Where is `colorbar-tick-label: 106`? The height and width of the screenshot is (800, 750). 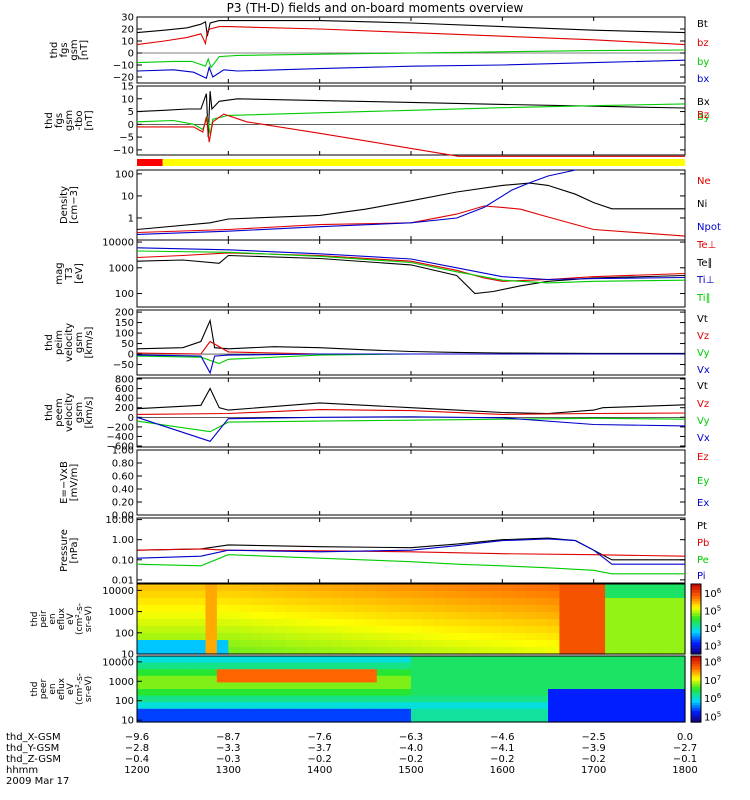
colorbar-tick-label: 106 is located at coordinates (713, 593).